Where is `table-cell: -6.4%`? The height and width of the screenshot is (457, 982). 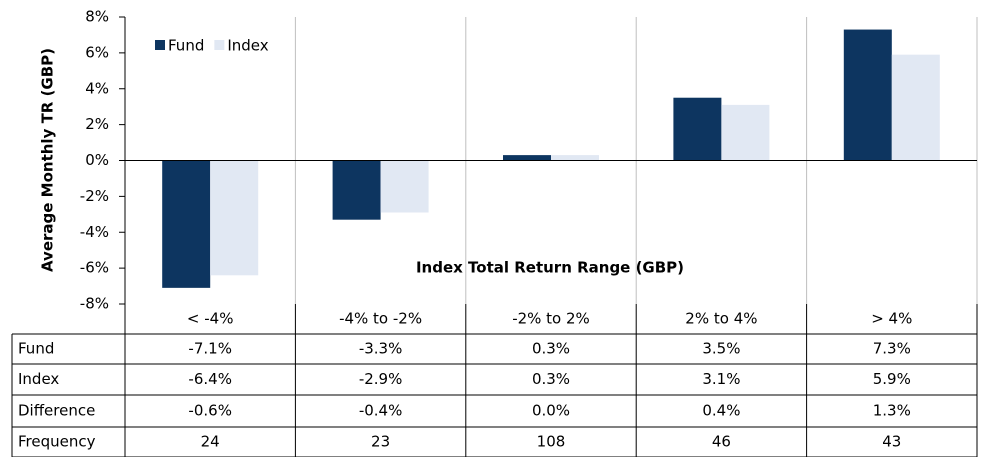 table-cell: -6.4% is located at coordinates (210, 379).